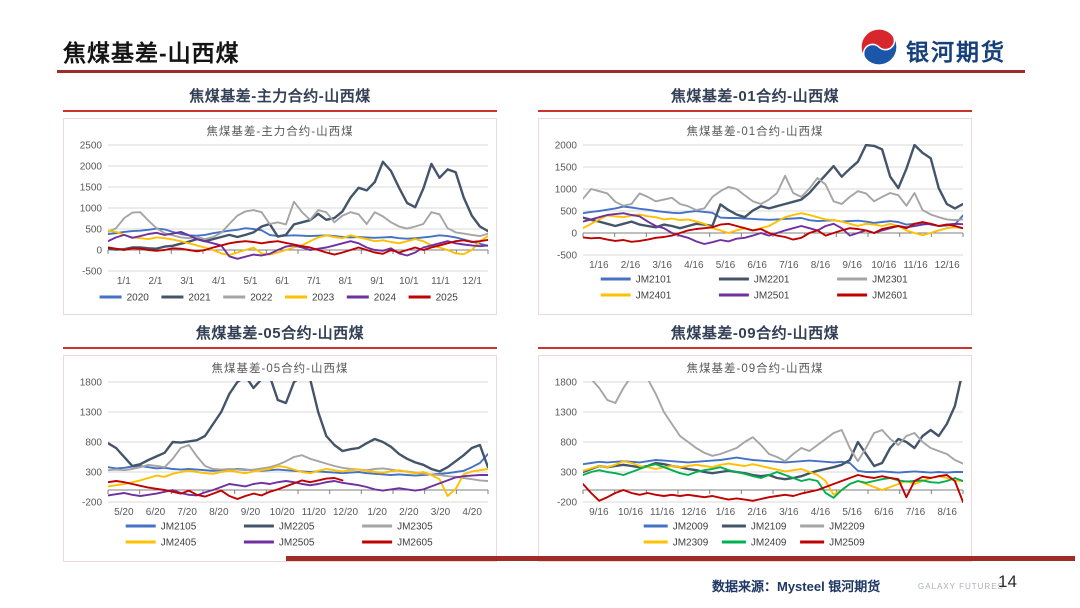 The image size is (1080, 608). Describe the element at coordinates (755, 333) in the screenshot. I see `panel-title: 焦煤基差-09合约-山西煤` at that location.